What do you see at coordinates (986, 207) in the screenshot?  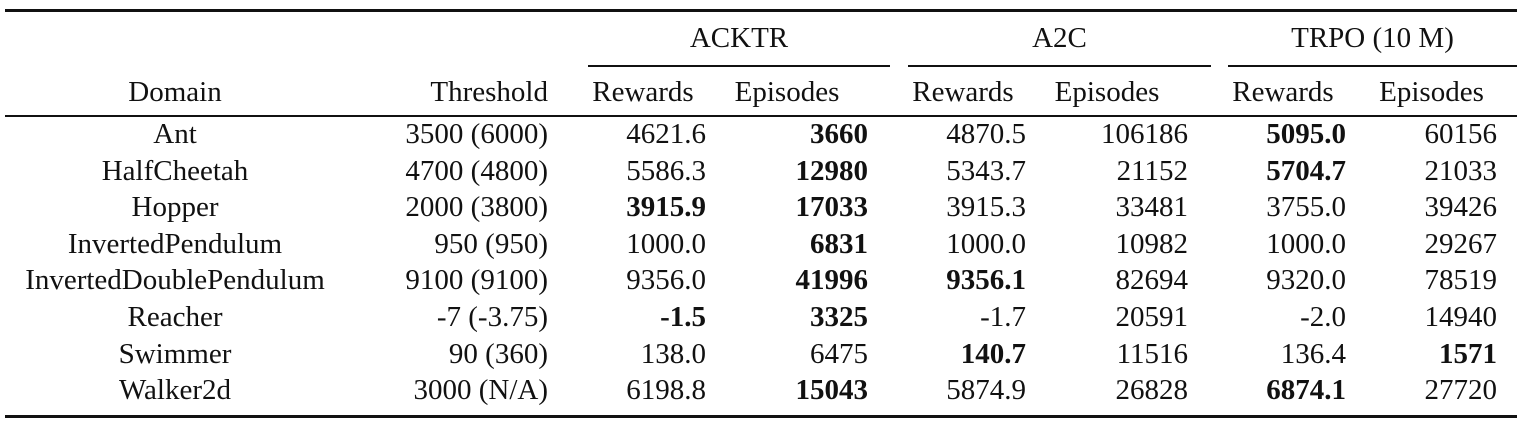 I see `cell-a2c-rewards: 3915.3` at bounding box center [986, 207].